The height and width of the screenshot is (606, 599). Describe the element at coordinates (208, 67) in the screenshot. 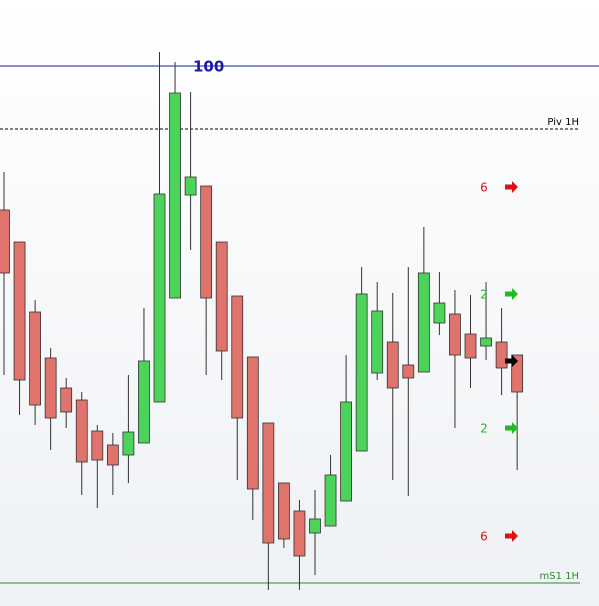

I see `level-label: 100` at that location.